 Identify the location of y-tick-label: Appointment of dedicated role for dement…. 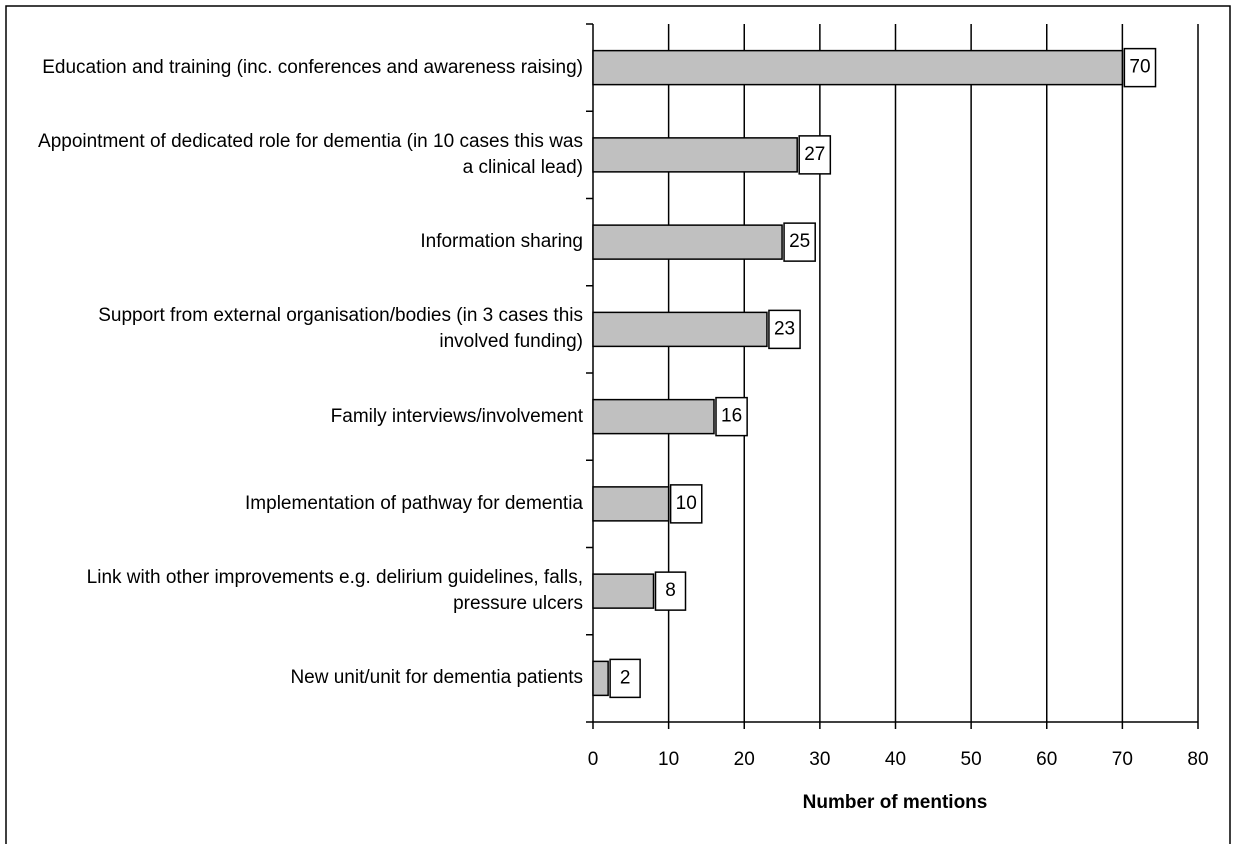
(310, 154).